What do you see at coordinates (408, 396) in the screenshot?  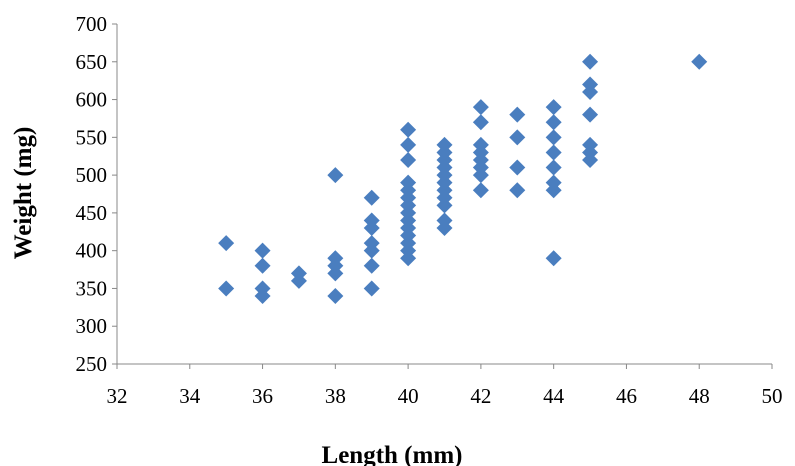 I see `x-tick-label: 40` at bounding box center [408, 396].